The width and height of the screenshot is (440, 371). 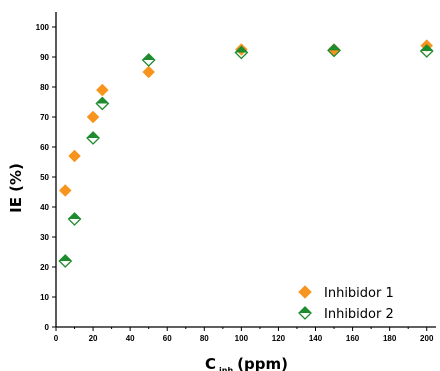 I want to click on x-tick-label: 160, so click(x=353, y=338).